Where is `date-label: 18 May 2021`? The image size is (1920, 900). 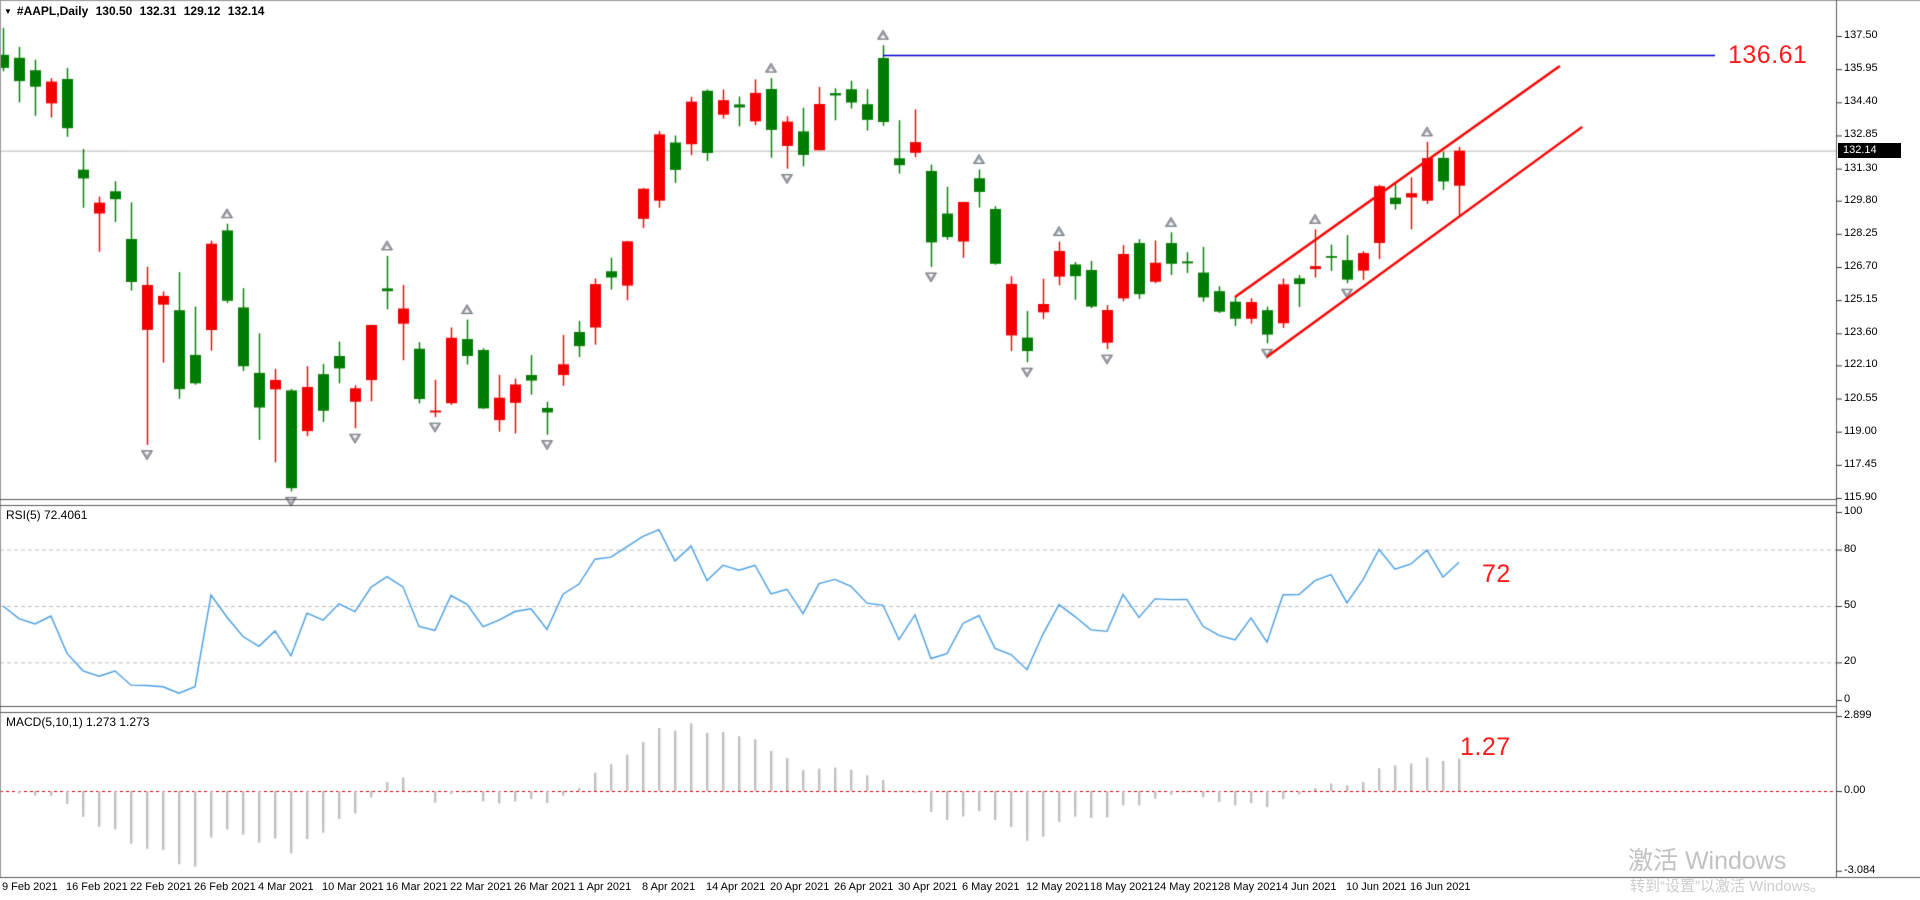 date-label: 18 May 2021 is located at coordinates (1122, 887).